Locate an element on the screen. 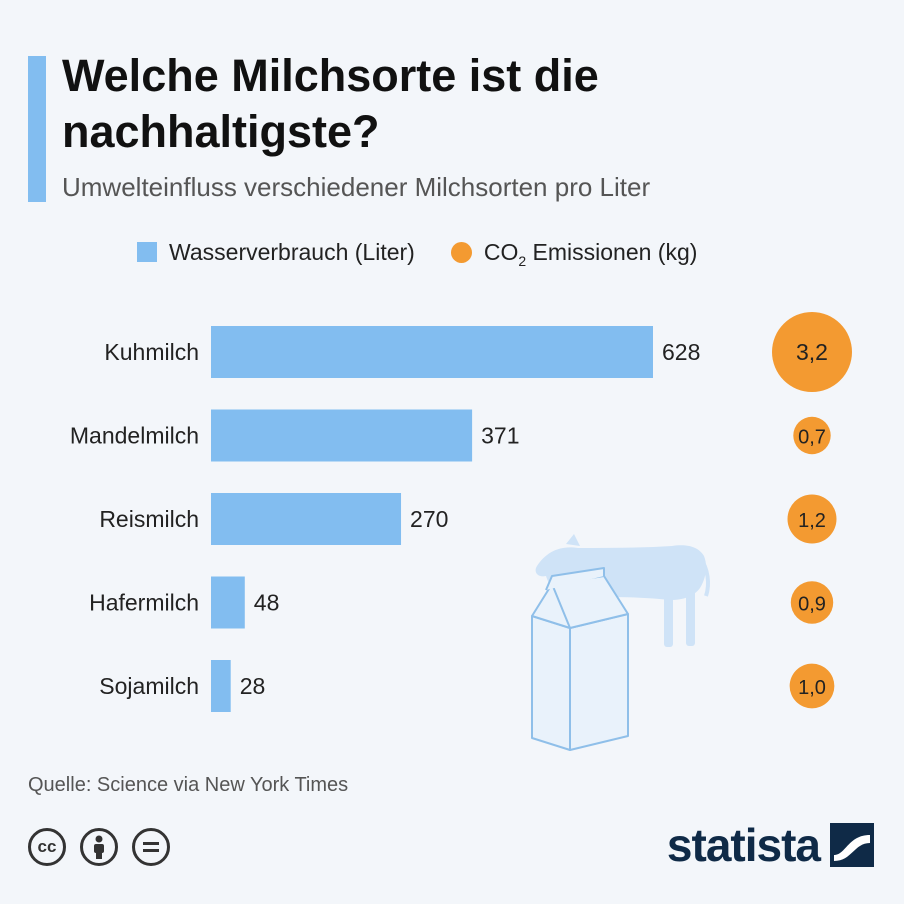 This screenshot has height=904, width=904. bar-kuhmilch is located at coordinates (432, 352).